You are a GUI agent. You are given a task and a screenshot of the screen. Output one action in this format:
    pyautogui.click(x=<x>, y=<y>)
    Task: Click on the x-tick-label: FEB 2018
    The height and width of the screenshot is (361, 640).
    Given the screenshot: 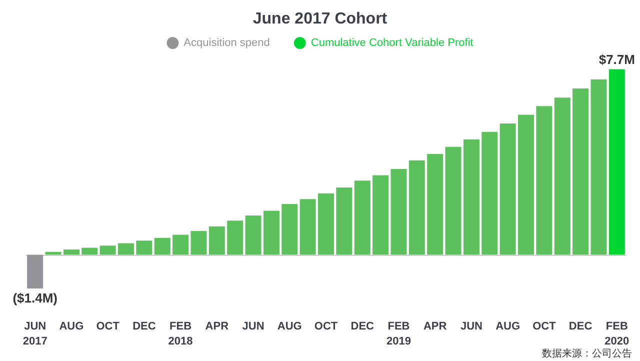 What is the action you would take?
    pyautogui.click(x=180, y=334)
    